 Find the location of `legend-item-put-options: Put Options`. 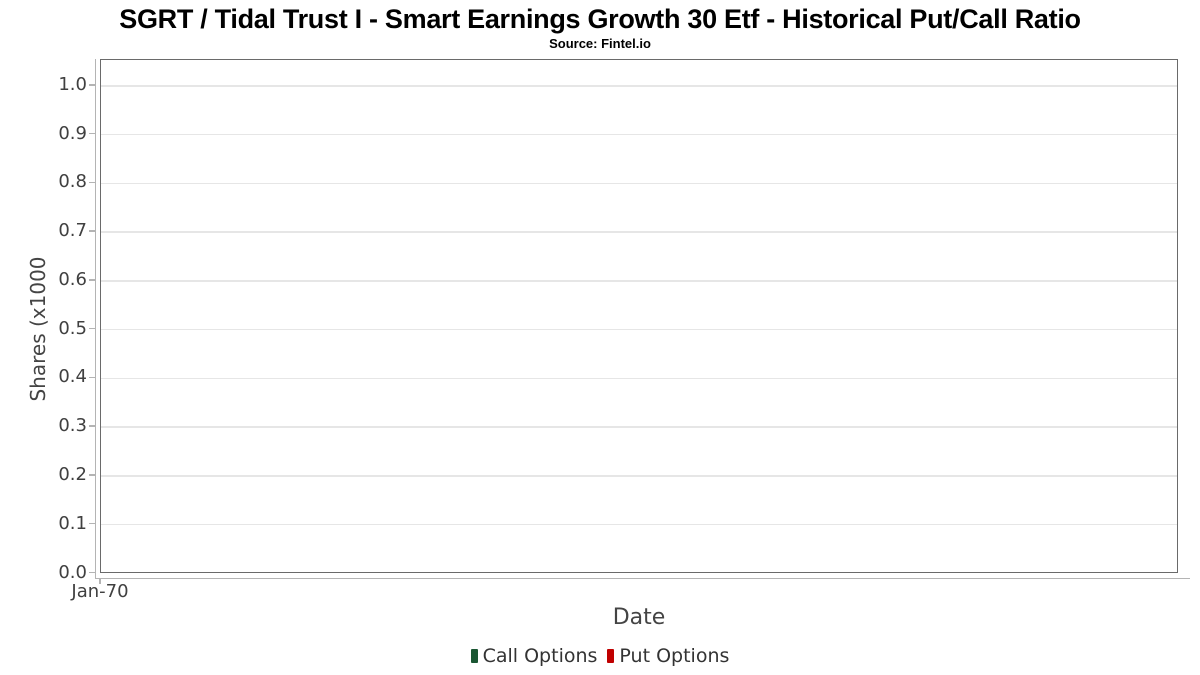

legend-item-put-options: Put Options is located at coordinates (668, 656).